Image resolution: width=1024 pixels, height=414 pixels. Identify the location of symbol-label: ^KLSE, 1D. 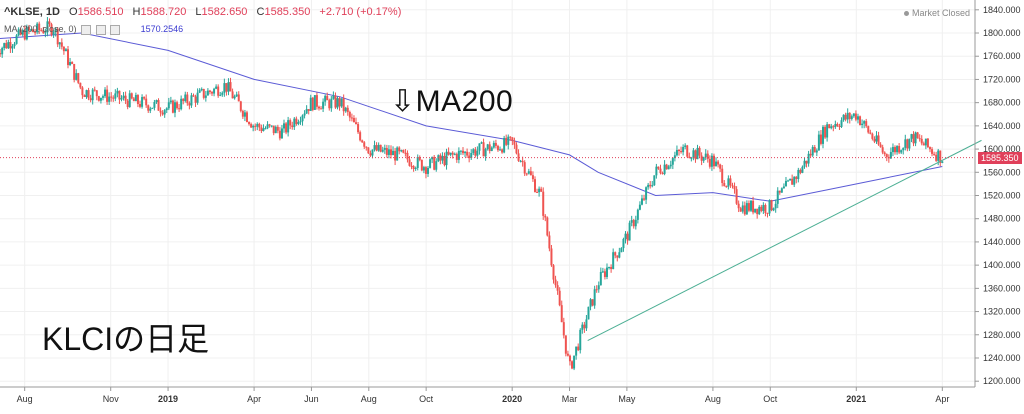
(32, 12).